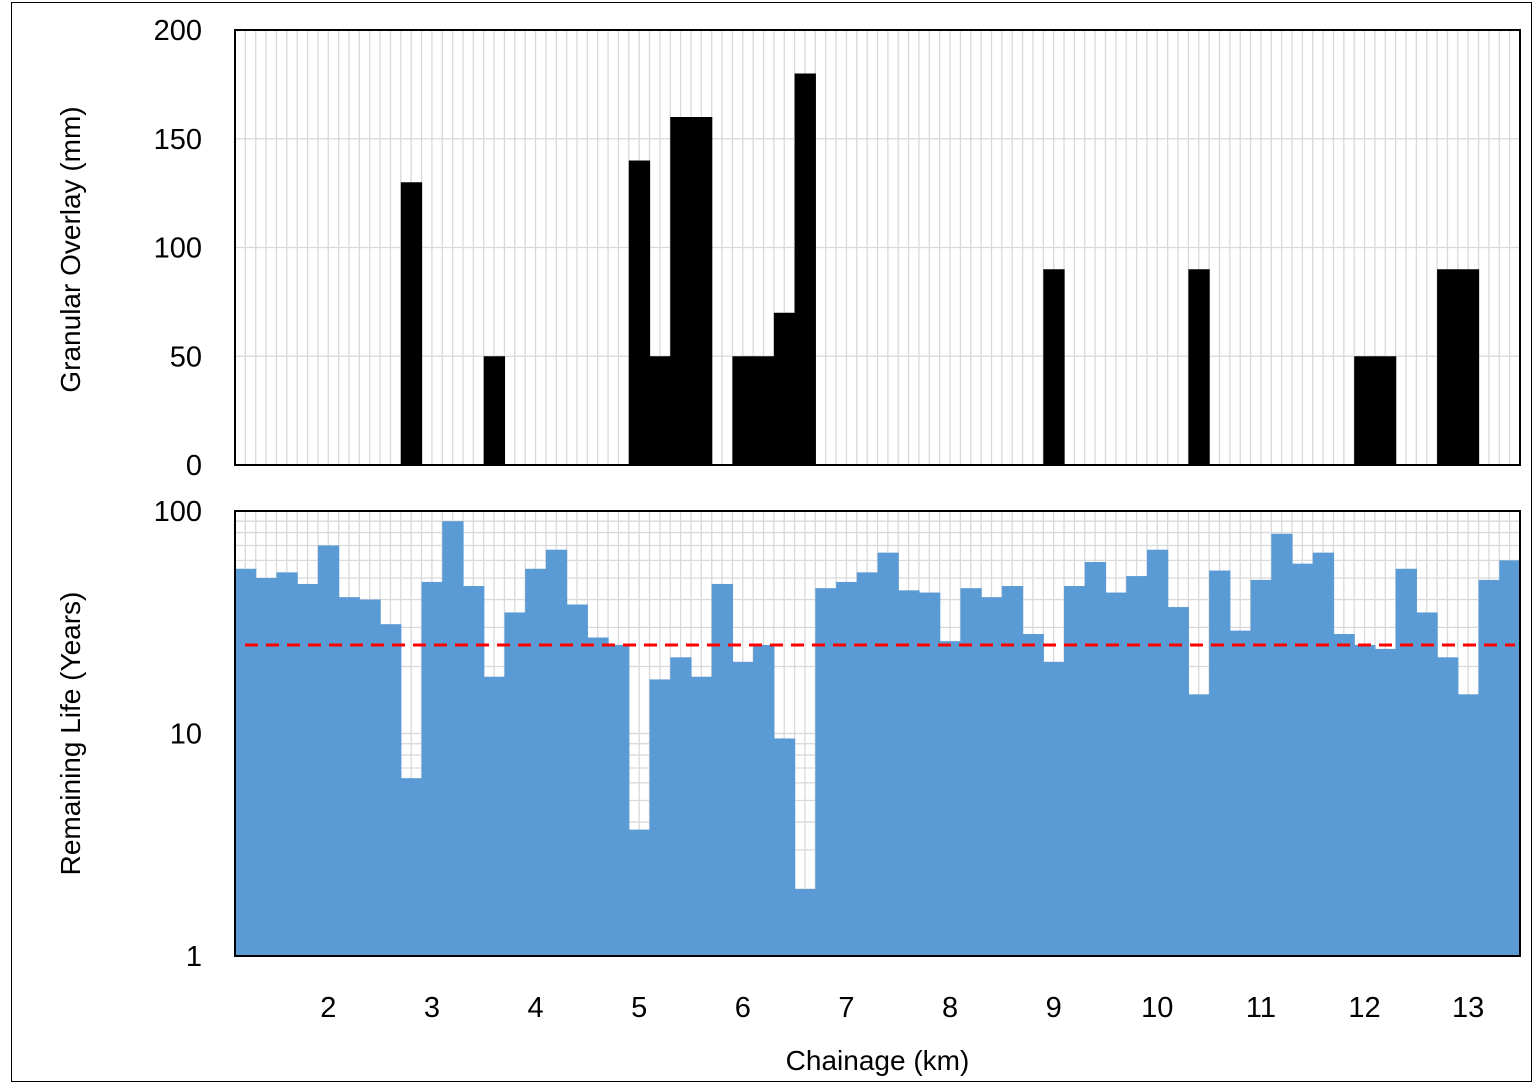  What do you see at coordinates (186, 735) in the screenshot?
I see `y-tick-label: 10` at bounding box center [186, 735].